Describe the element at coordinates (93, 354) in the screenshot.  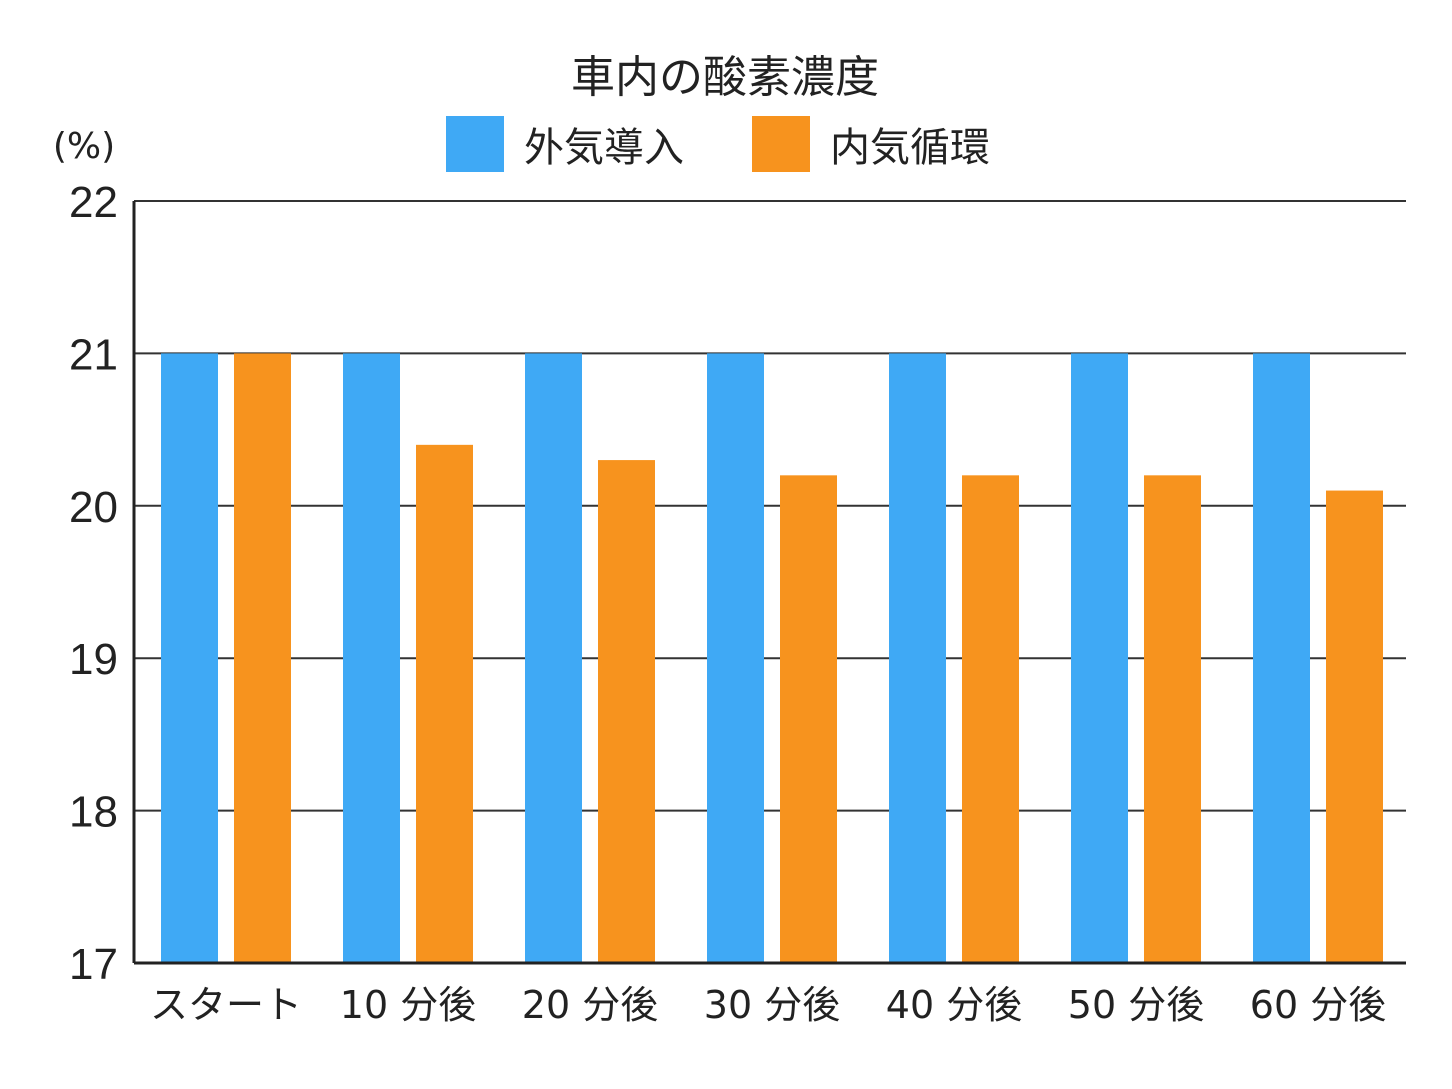
I see `y-tick-label: 21` at that location.